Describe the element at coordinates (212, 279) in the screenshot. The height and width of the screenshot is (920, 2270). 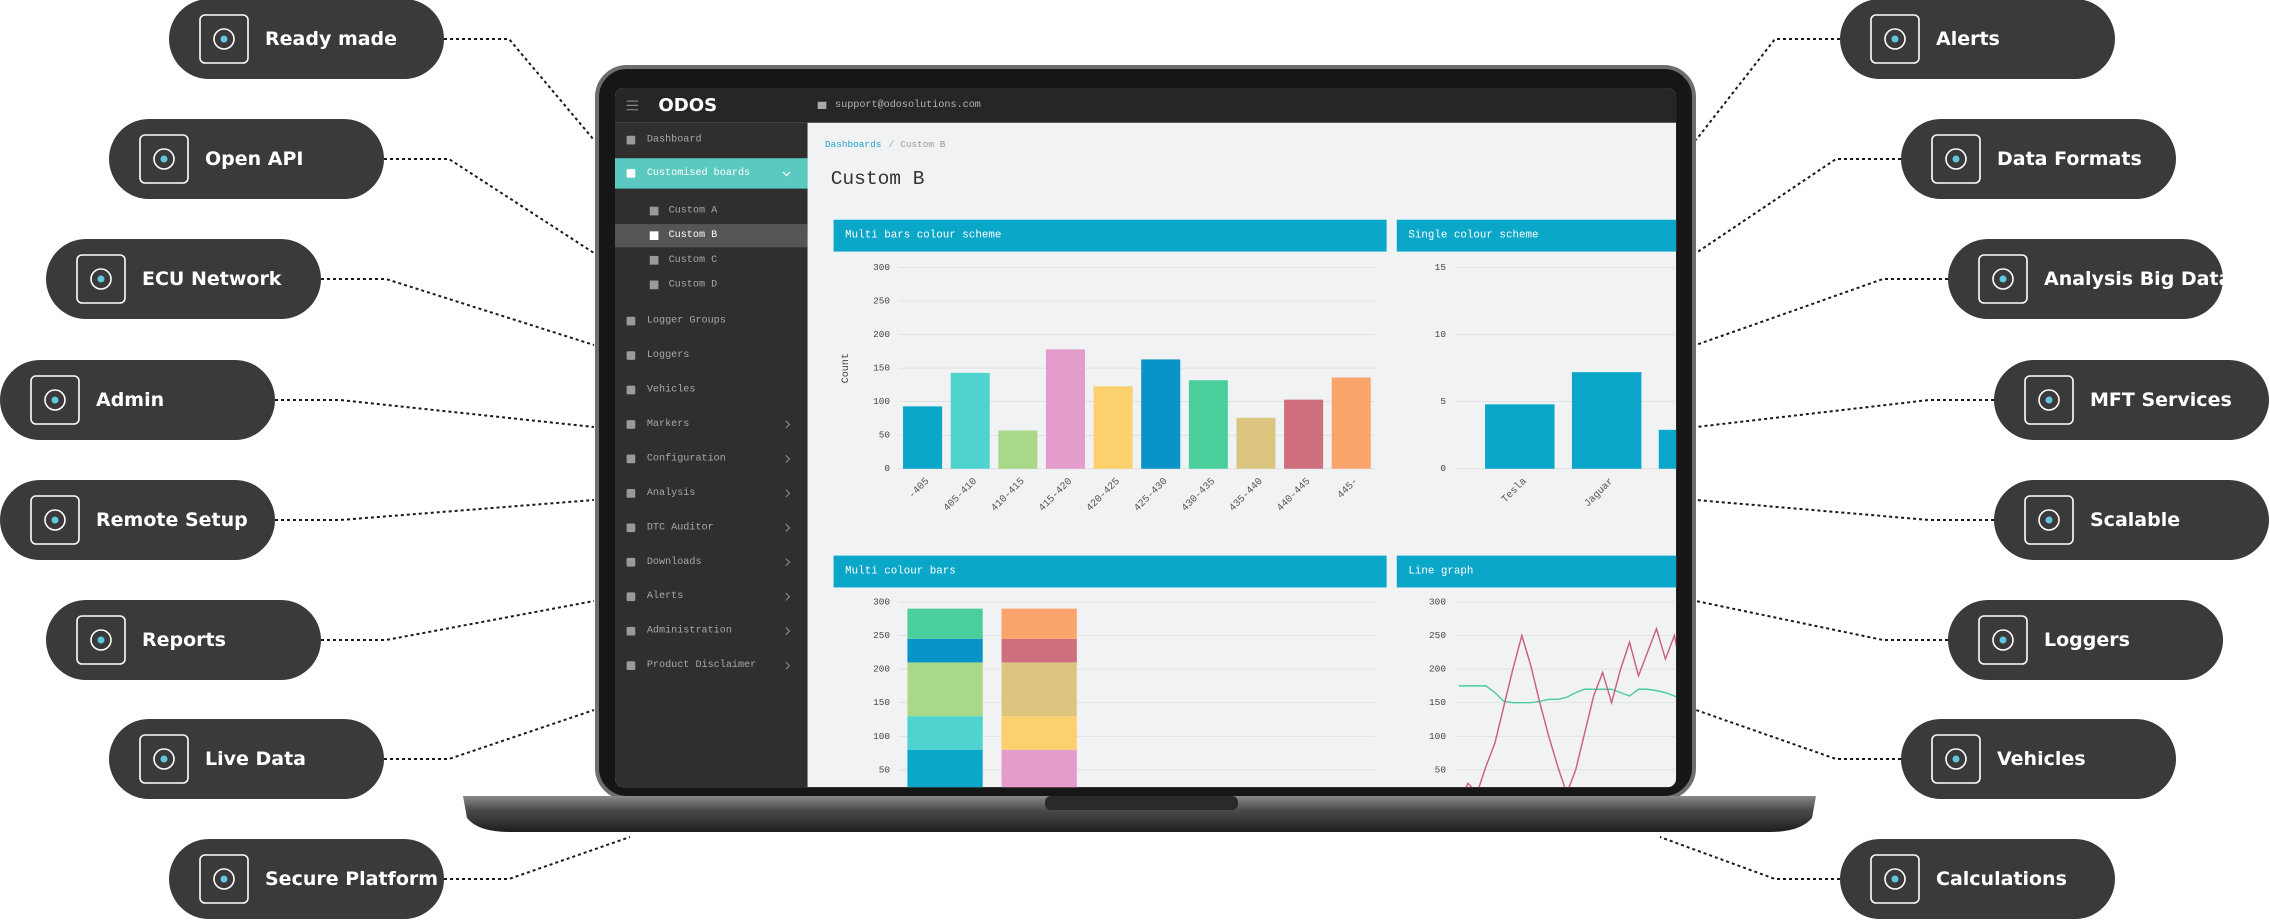
I see `pill-label: ECU Network` at that location.